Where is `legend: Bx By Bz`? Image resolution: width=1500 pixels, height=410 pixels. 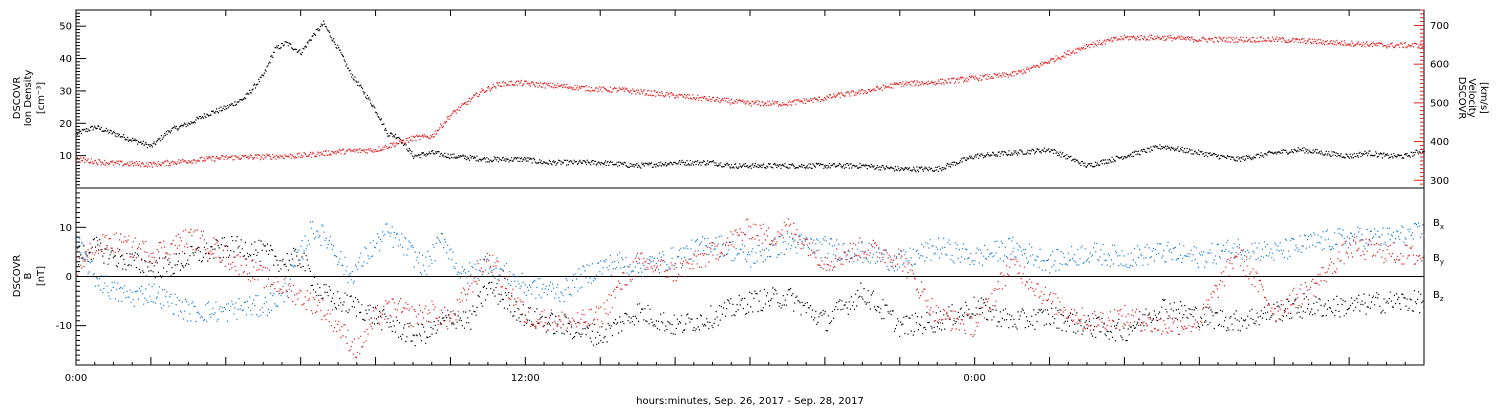
legend: Bx By Bz is located at coordinates (1438, 260).